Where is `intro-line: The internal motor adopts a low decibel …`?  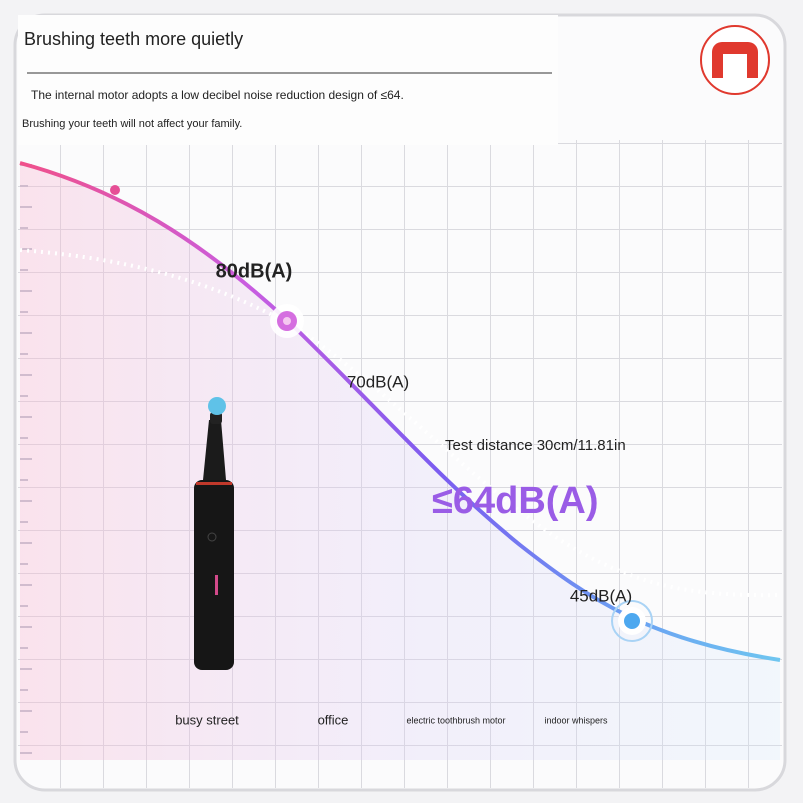
intro-line: The internal motor adopts a low decibel … is located at coordinates (217, 95).